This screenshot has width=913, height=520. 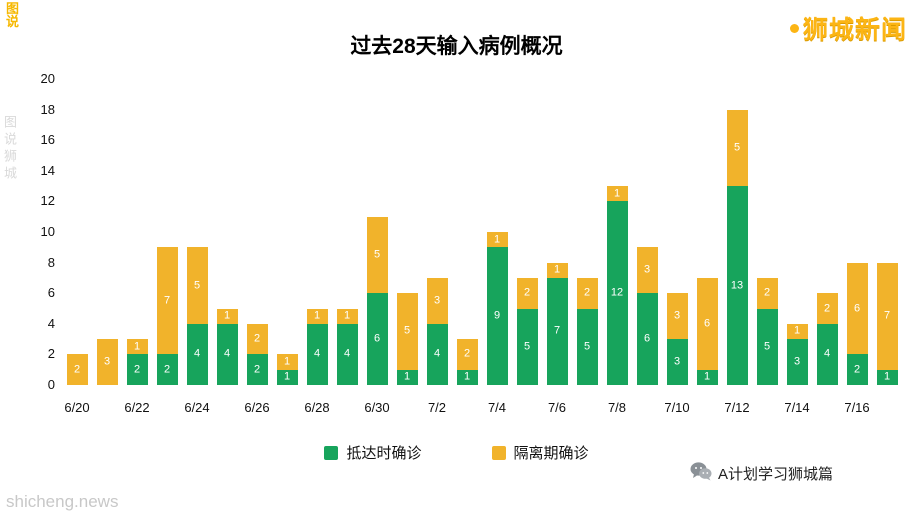 I want to click on y-axis-tick: 2, so click(x=51, y=354).